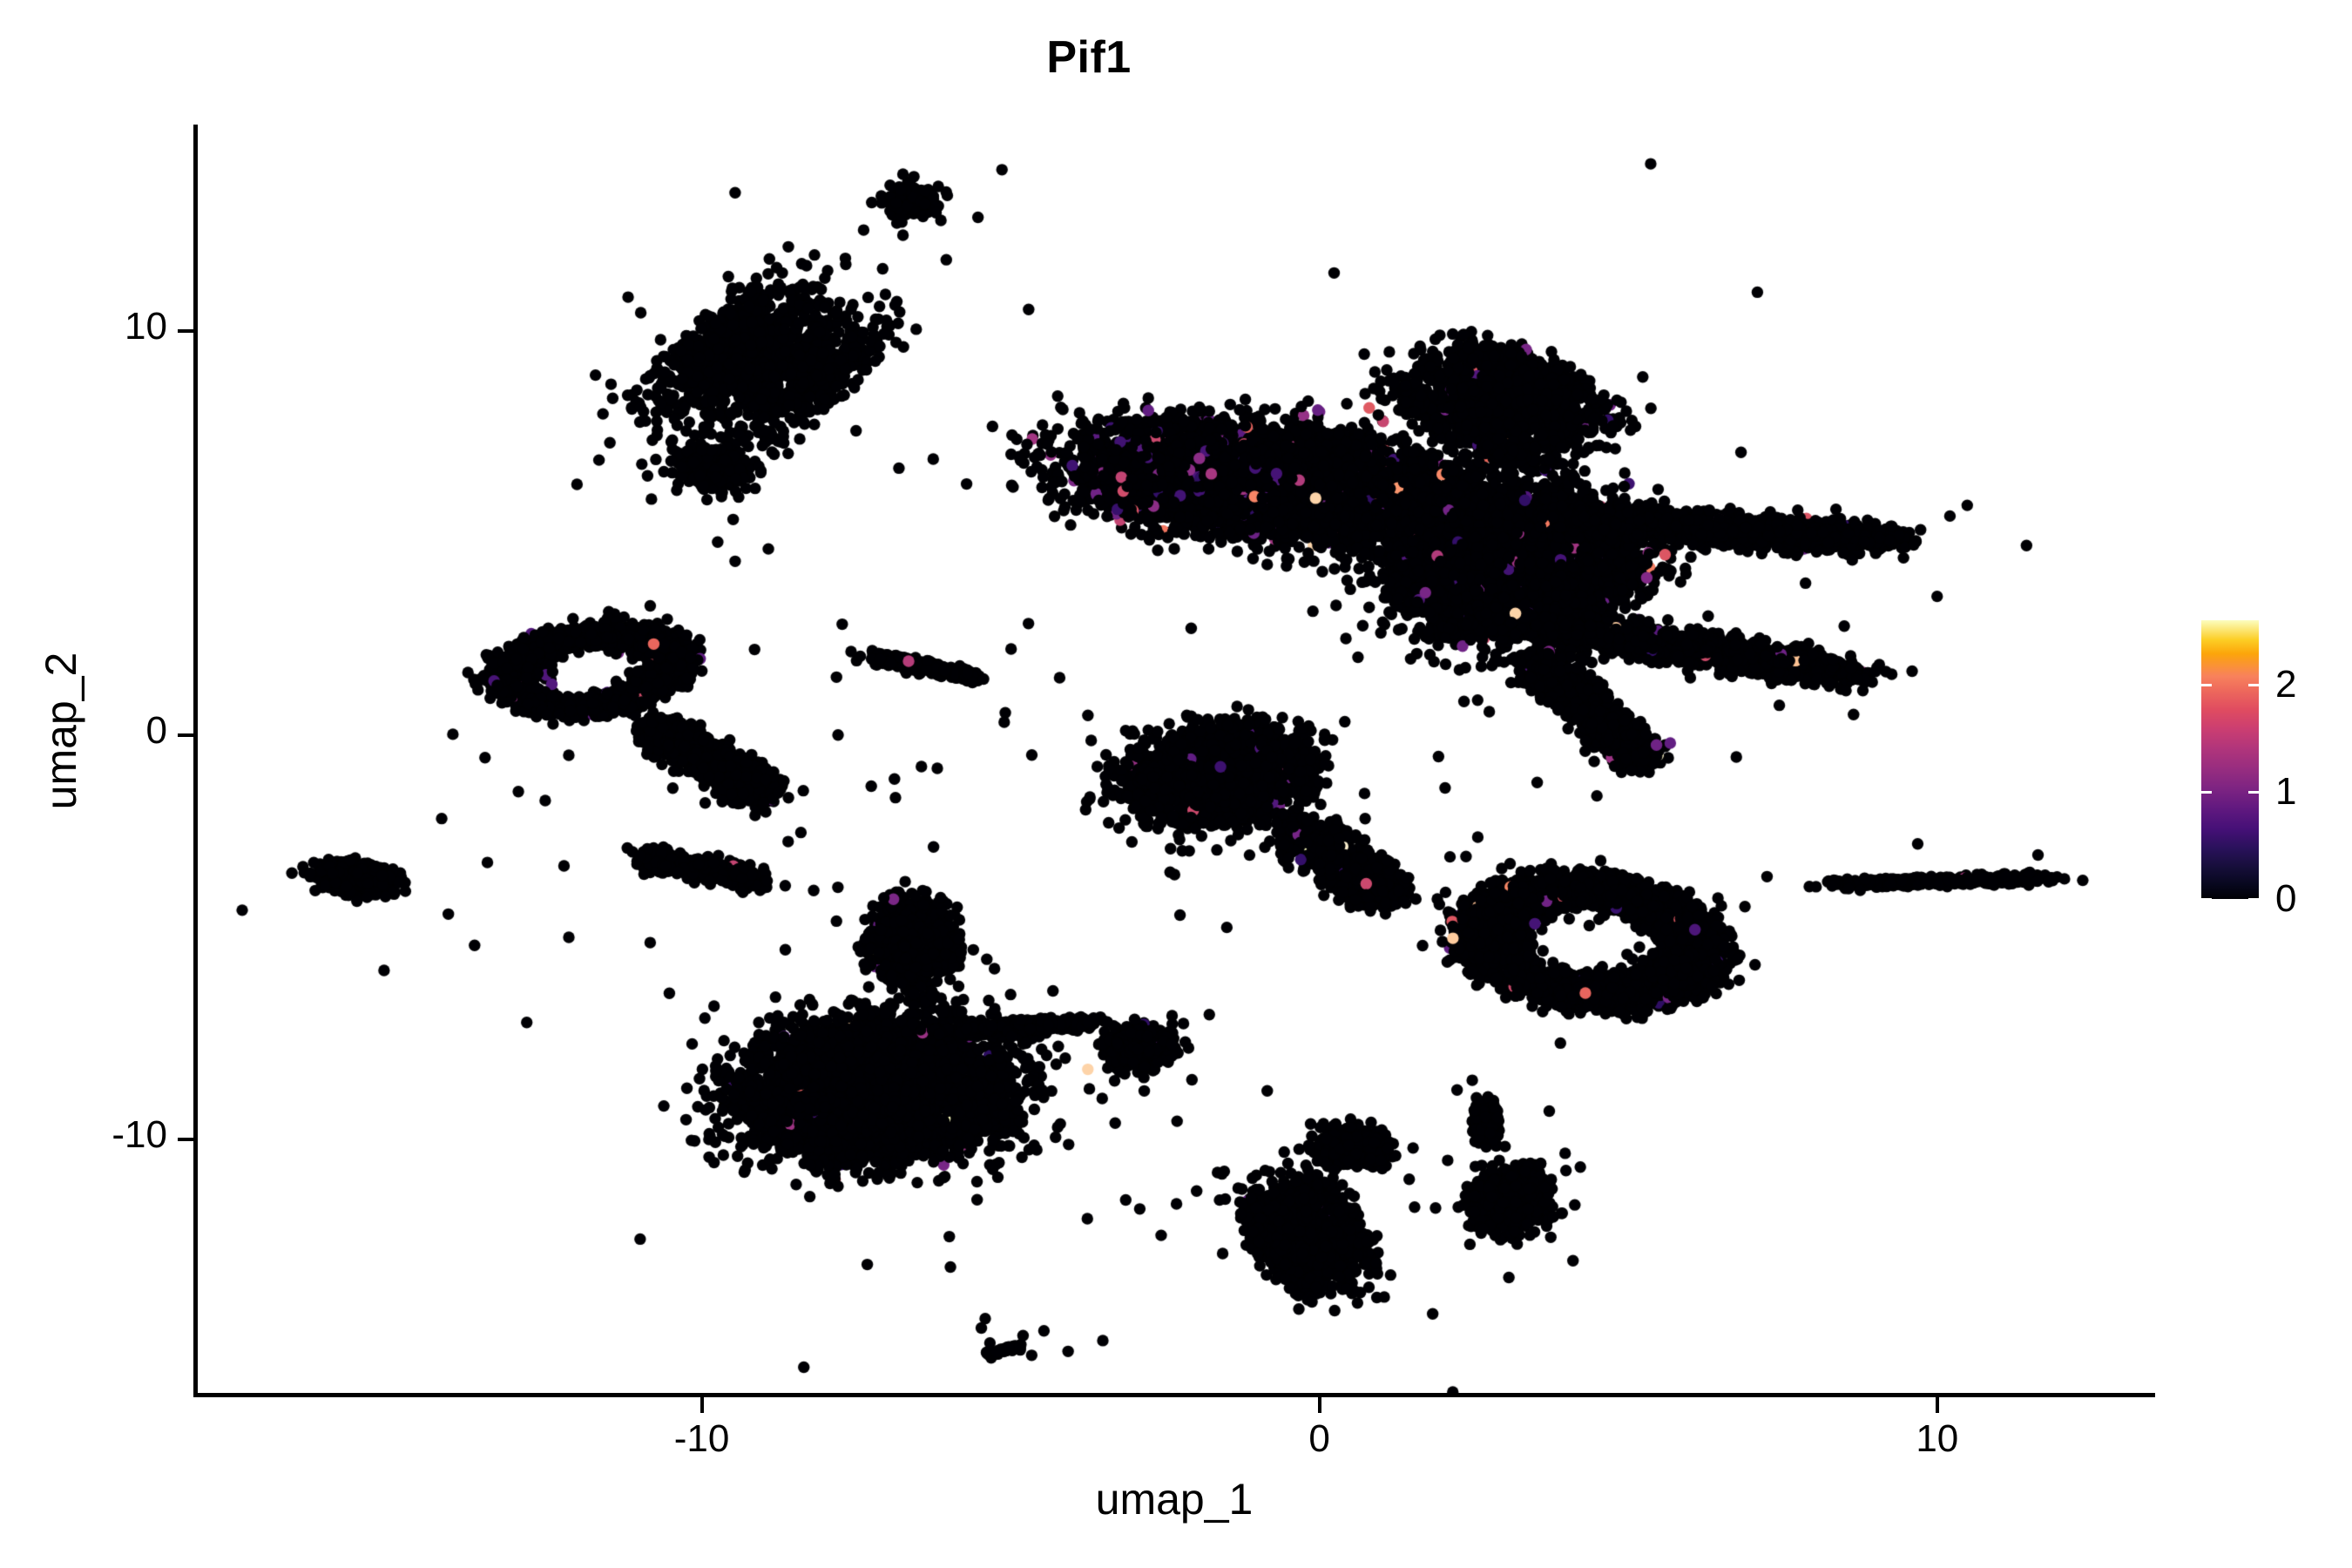 This screenshot has height=1568, width=2352. Describe the element at coordinates (2286, 684) in the screenshot. I see `colorbar-tick-label: 2` at that location.